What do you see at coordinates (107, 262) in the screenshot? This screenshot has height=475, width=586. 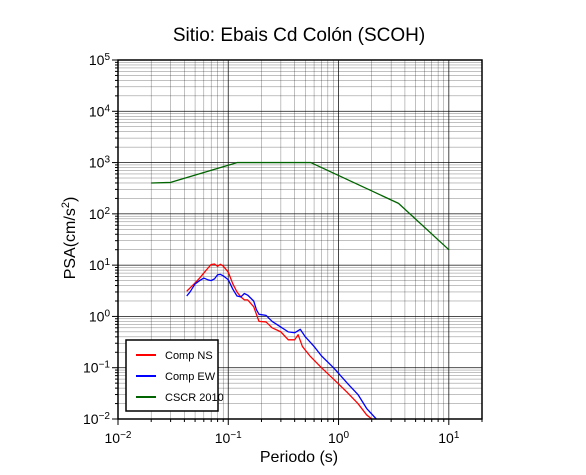 I see `y-tick-label-exponent: 1` at bounding box center [107, 262].